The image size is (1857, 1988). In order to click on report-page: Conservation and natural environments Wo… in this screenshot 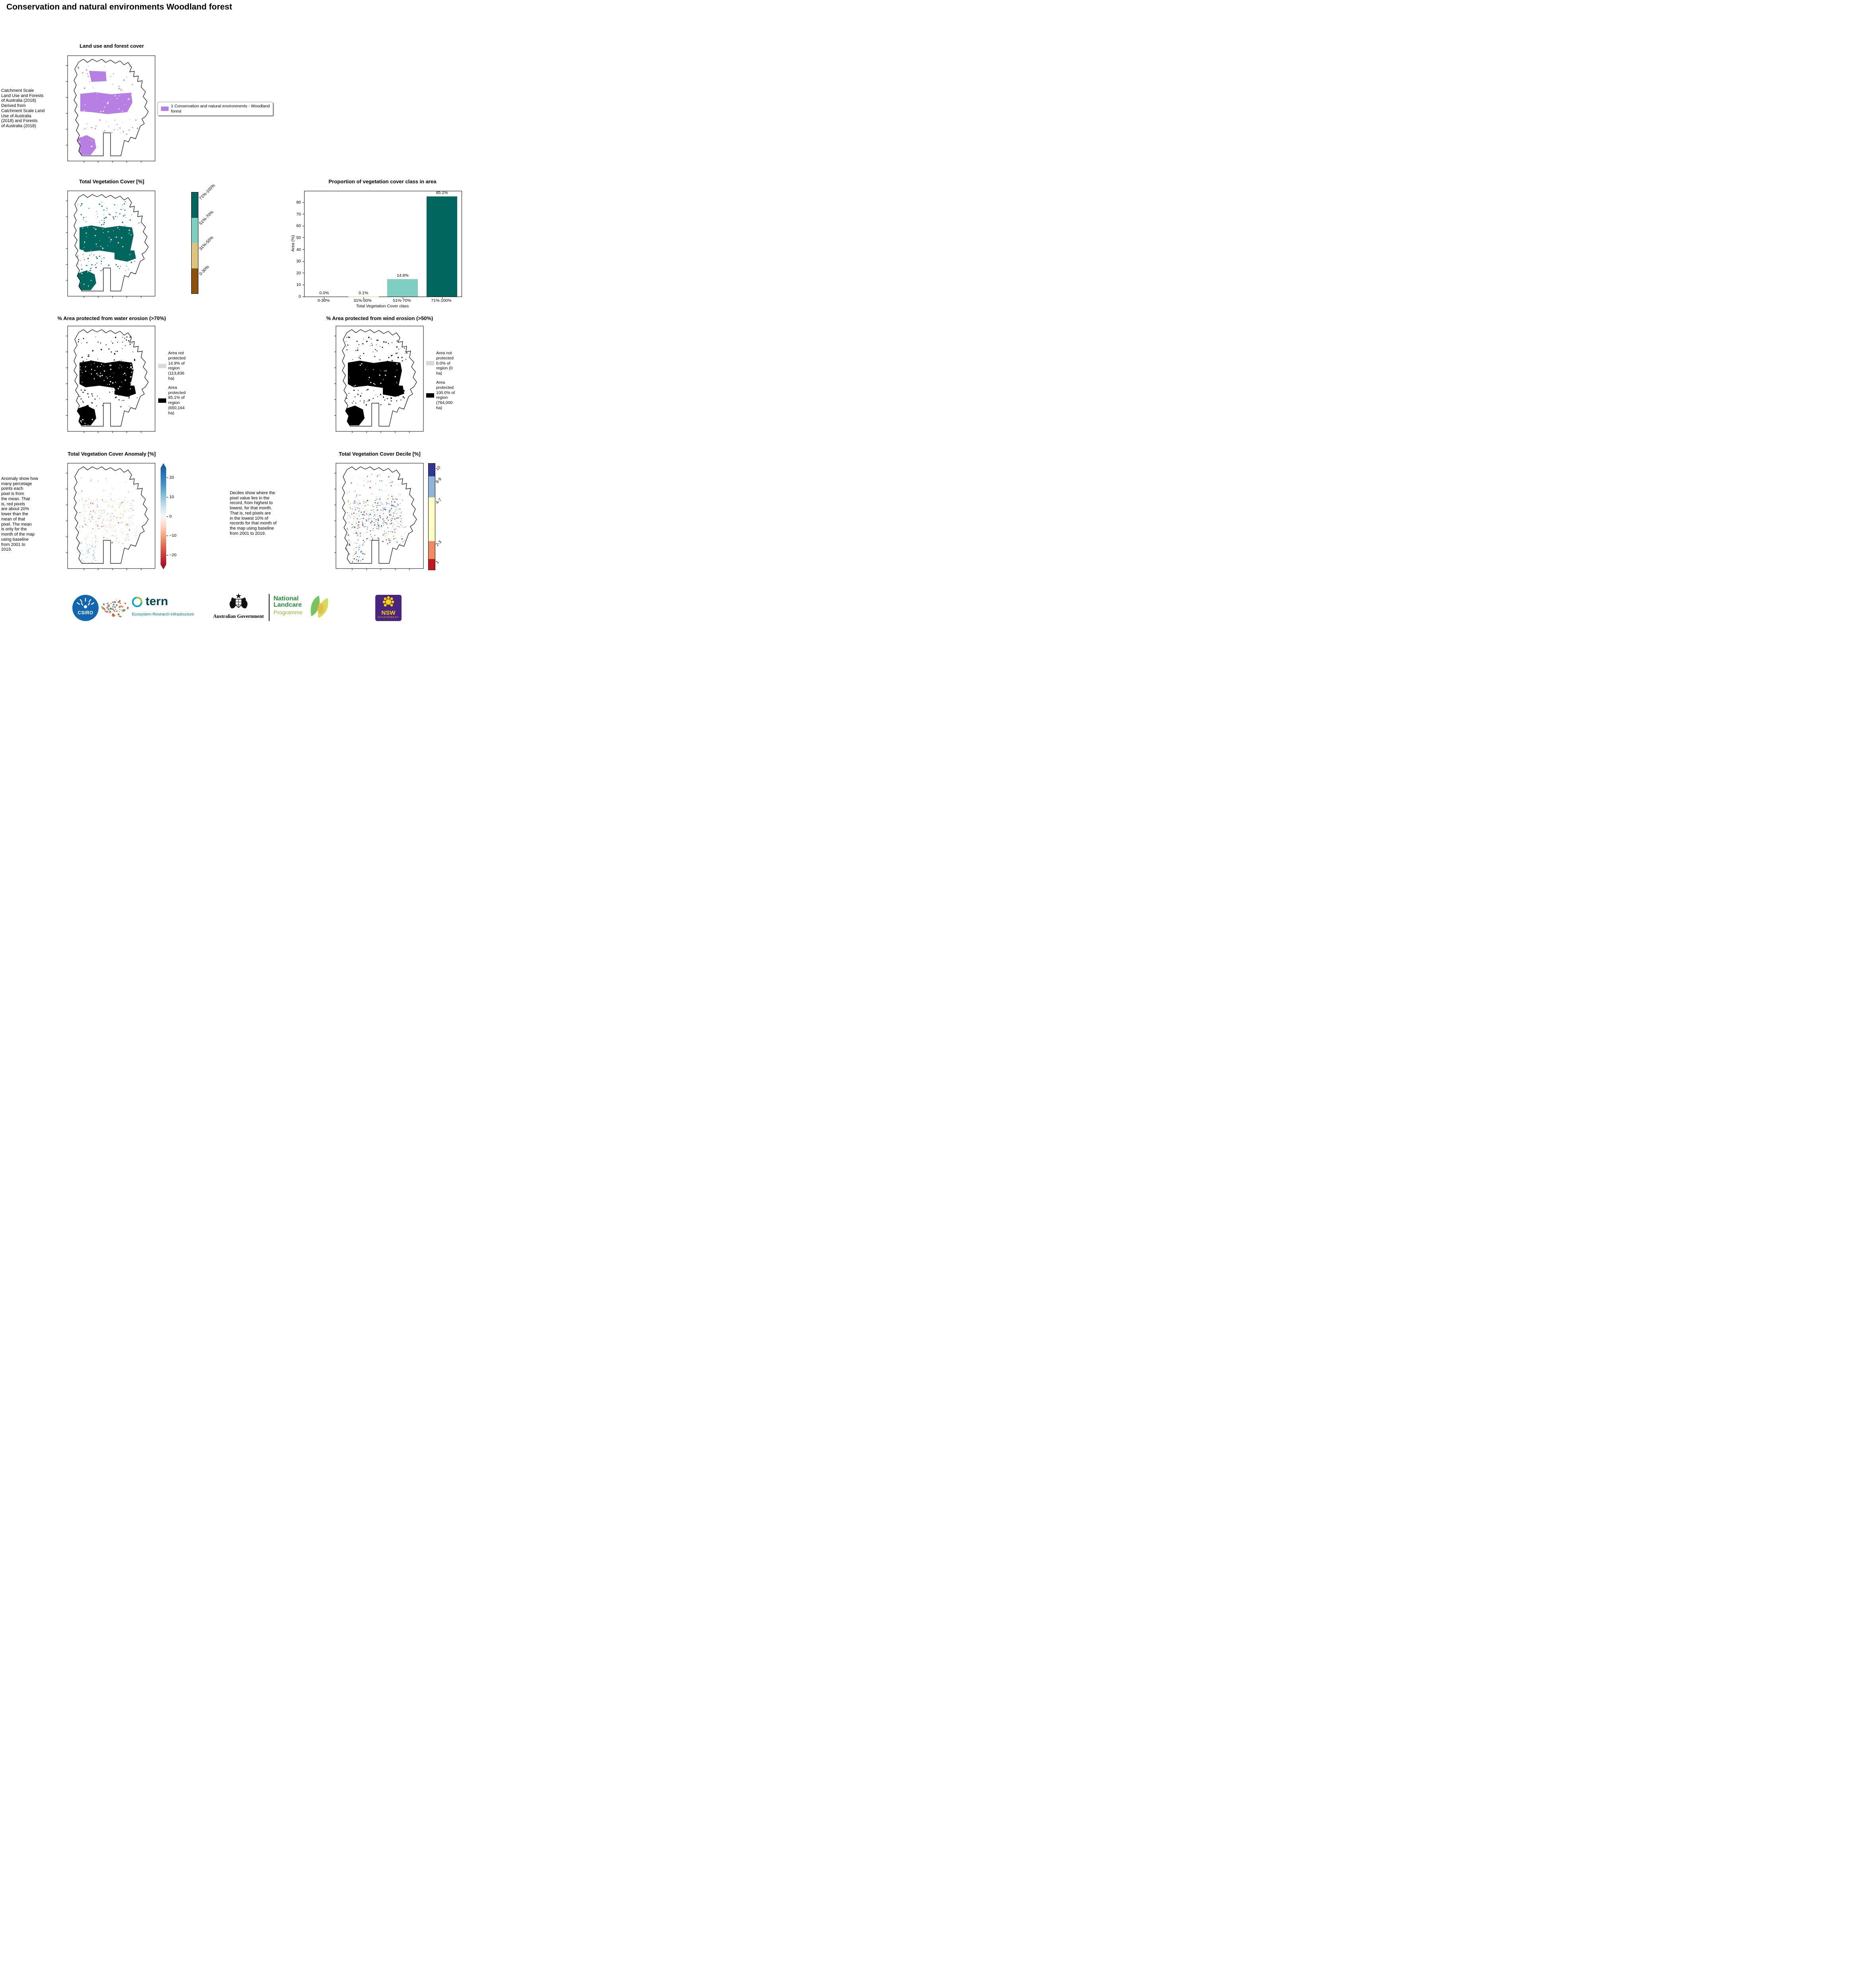, I will do `click(232, 314)`.